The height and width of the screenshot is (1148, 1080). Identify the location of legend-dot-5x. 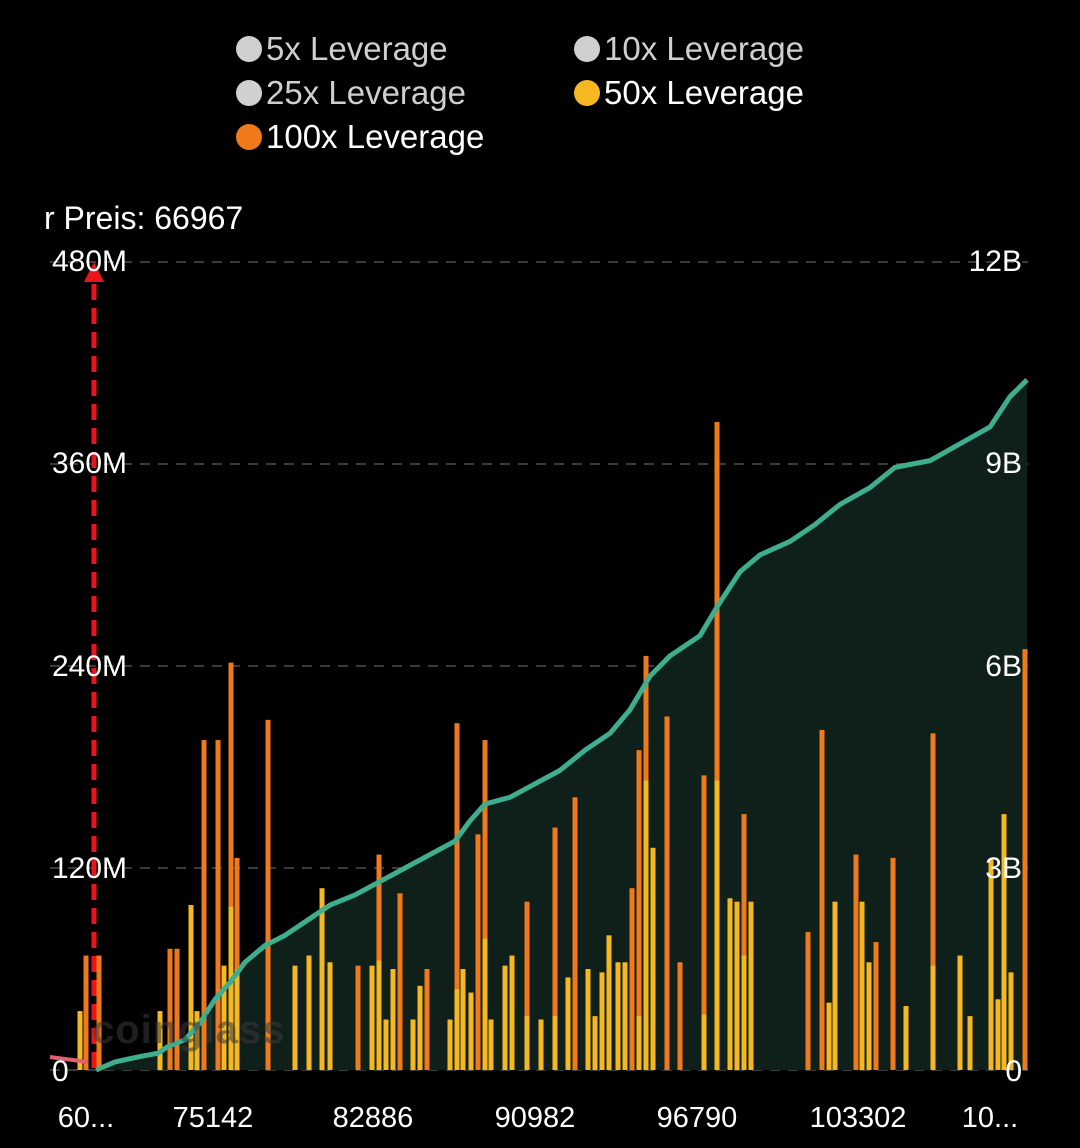
(249, 49).